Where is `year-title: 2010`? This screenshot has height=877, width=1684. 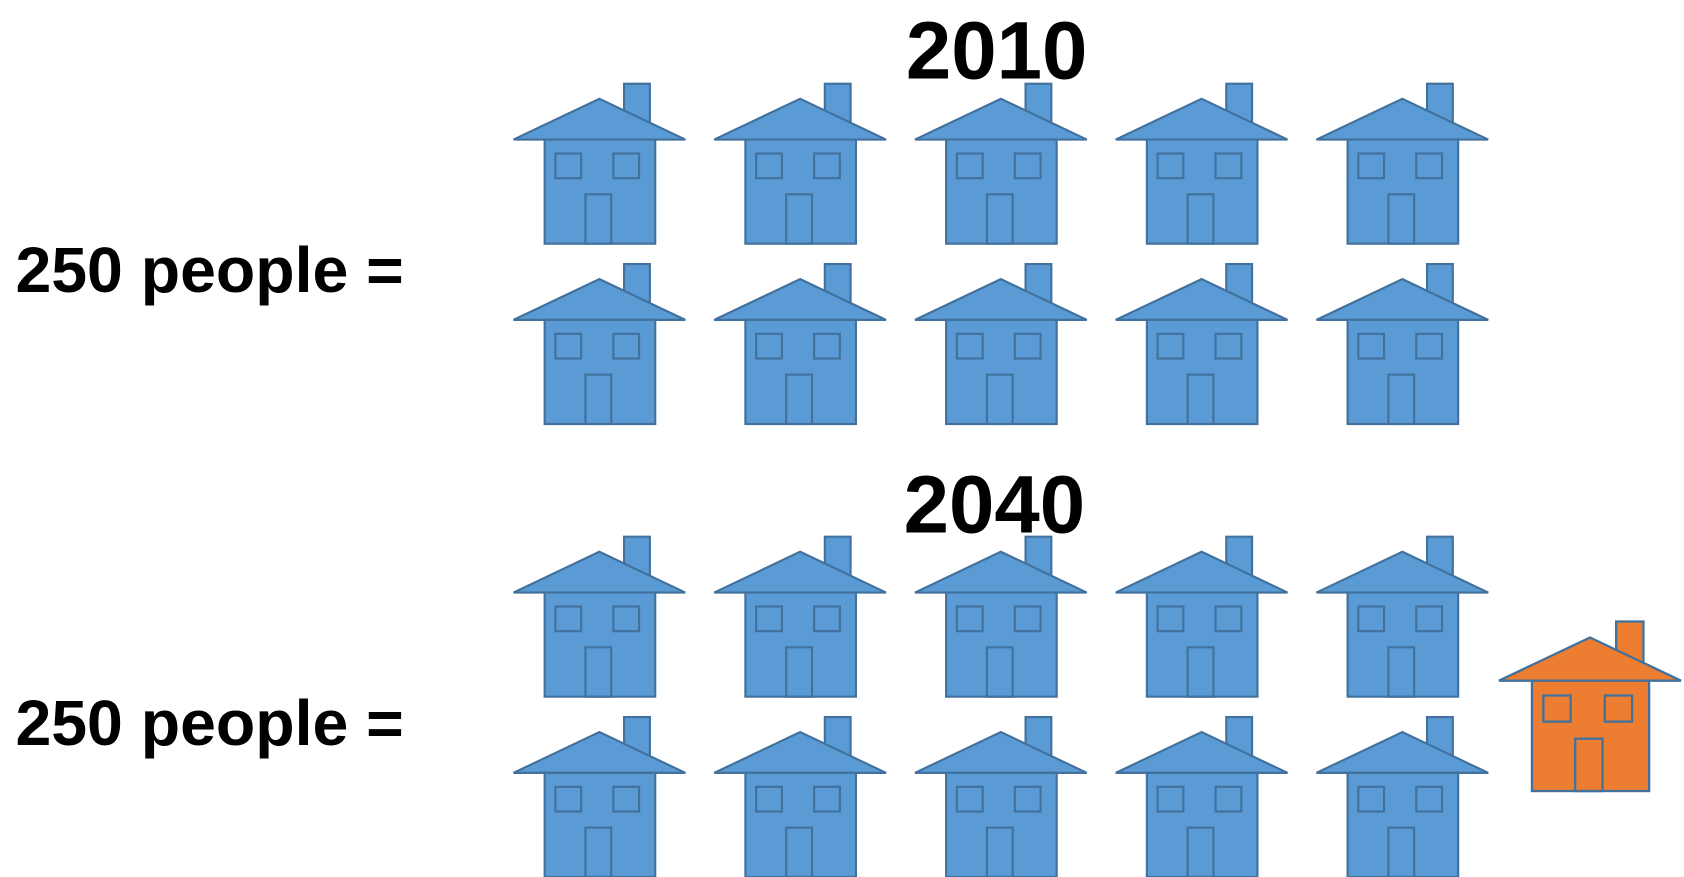
year-title: 2010 is located at coordinates (996, 50).